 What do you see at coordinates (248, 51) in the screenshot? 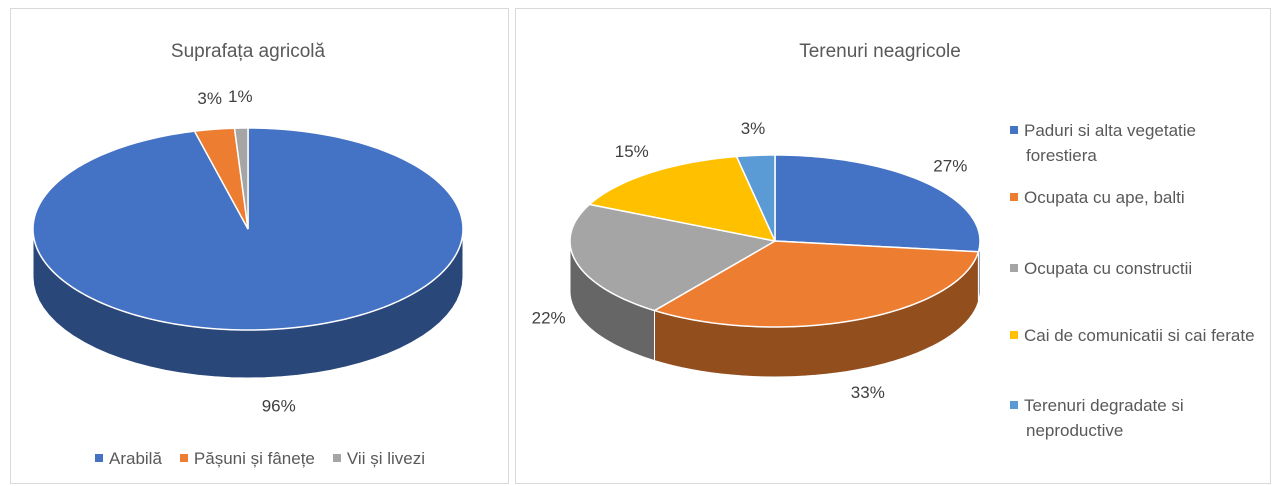
I see `chart-title: Suprafața agricolă` at bounding box center [248, 51].